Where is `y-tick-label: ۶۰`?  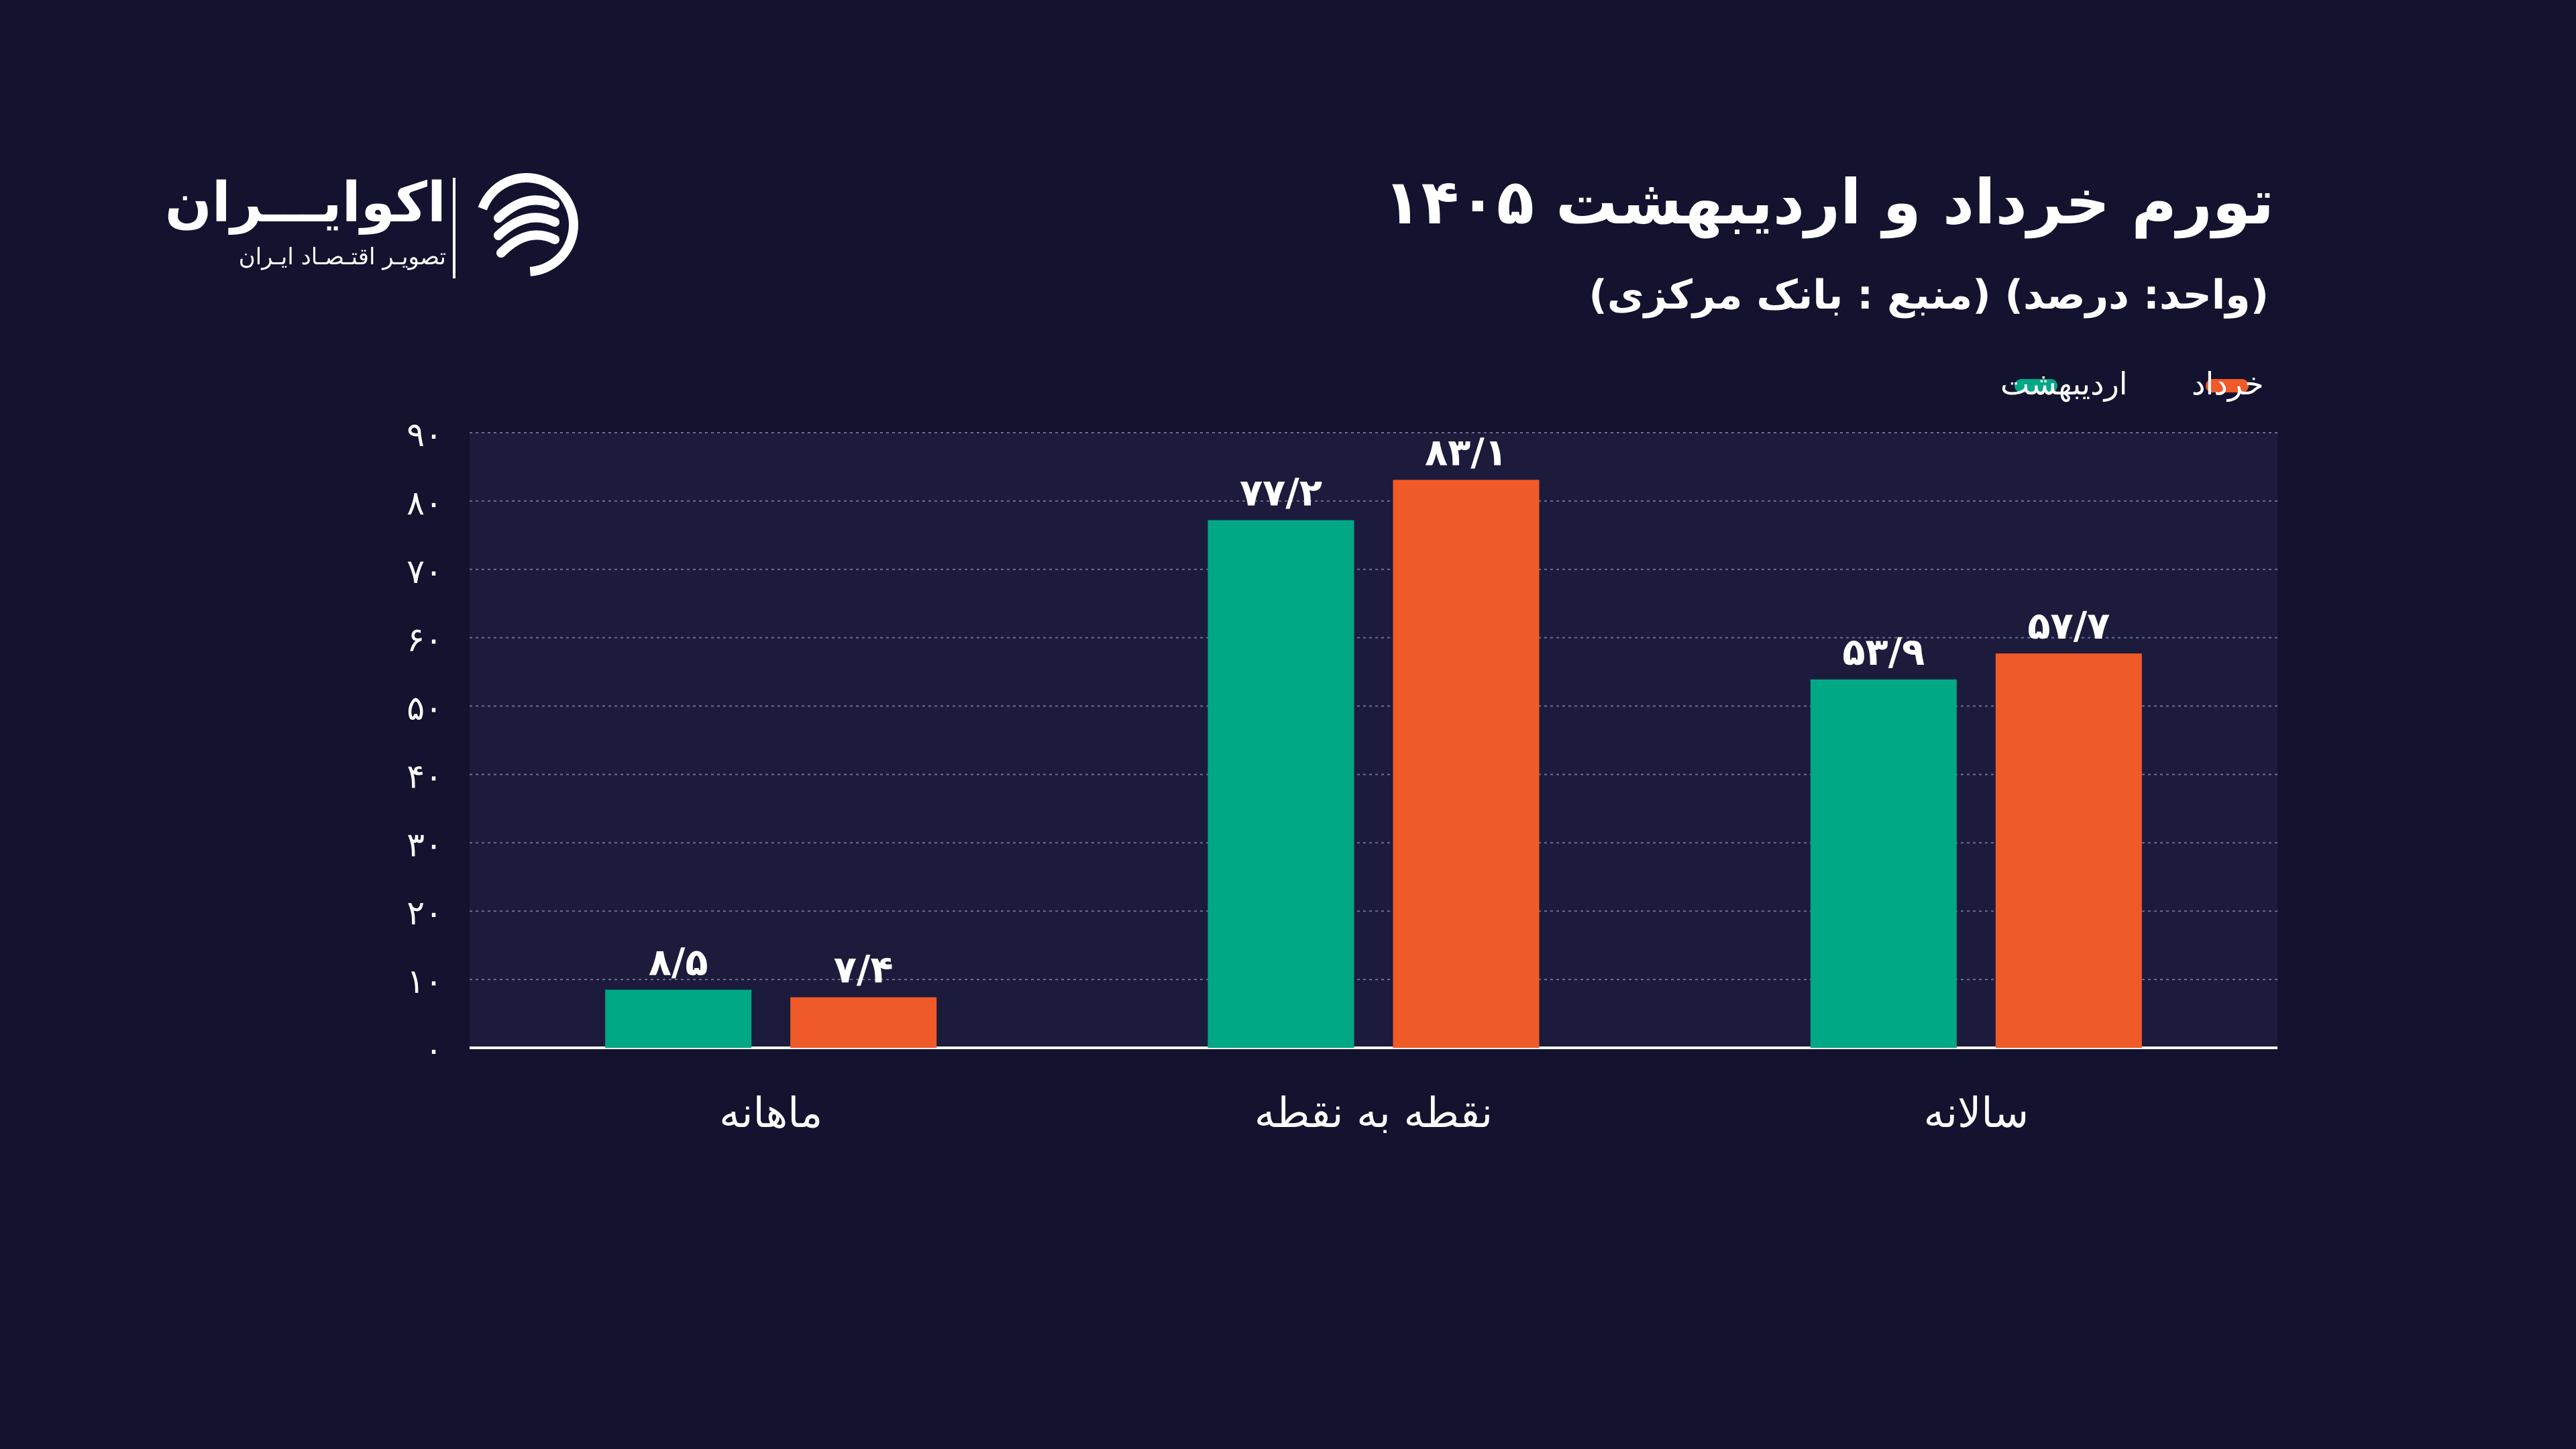
y-tick-label: ۶۰ is located at coordinates (425, 640).